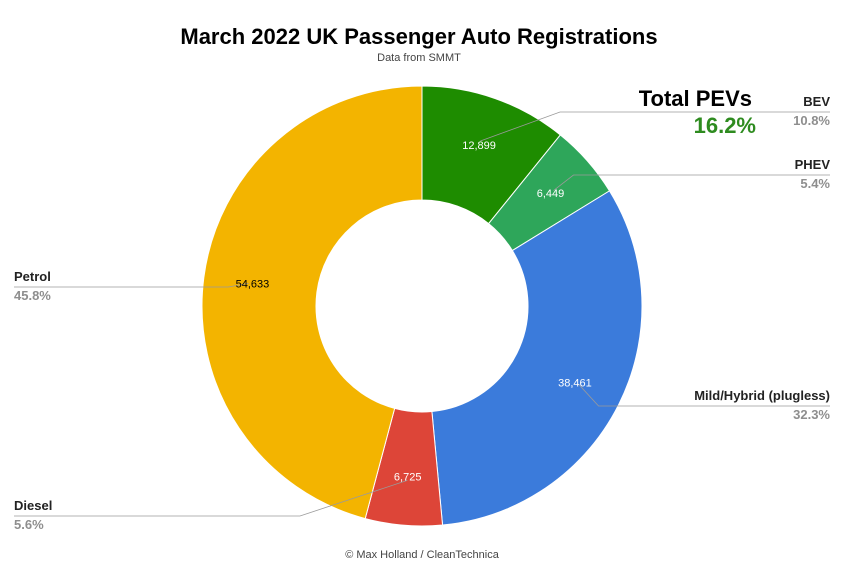 The width and height of the screenshot is (861, 576). I want to click on total-pevs-value: 16.2%, so click(725, 125).